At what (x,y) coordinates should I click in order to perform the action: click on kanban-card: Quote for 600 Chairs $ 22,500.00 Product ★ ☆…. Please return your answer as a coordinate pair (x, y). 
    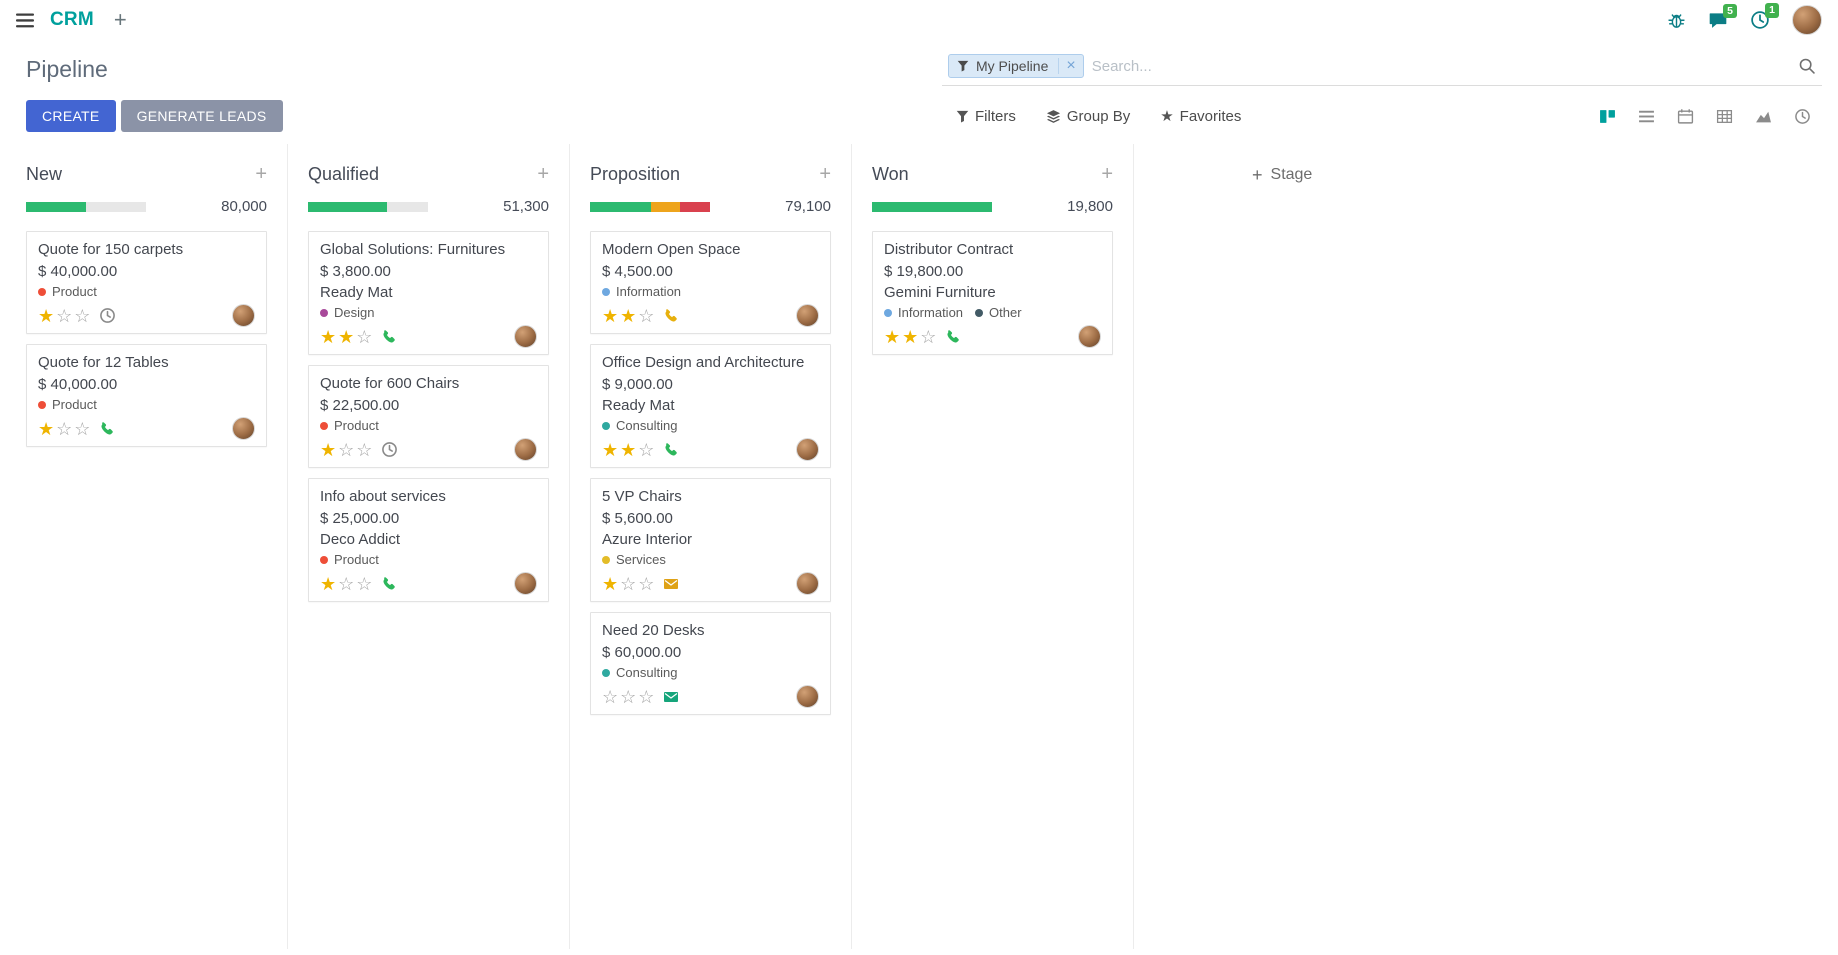
    Looking at the image, I should click on (428, 416).